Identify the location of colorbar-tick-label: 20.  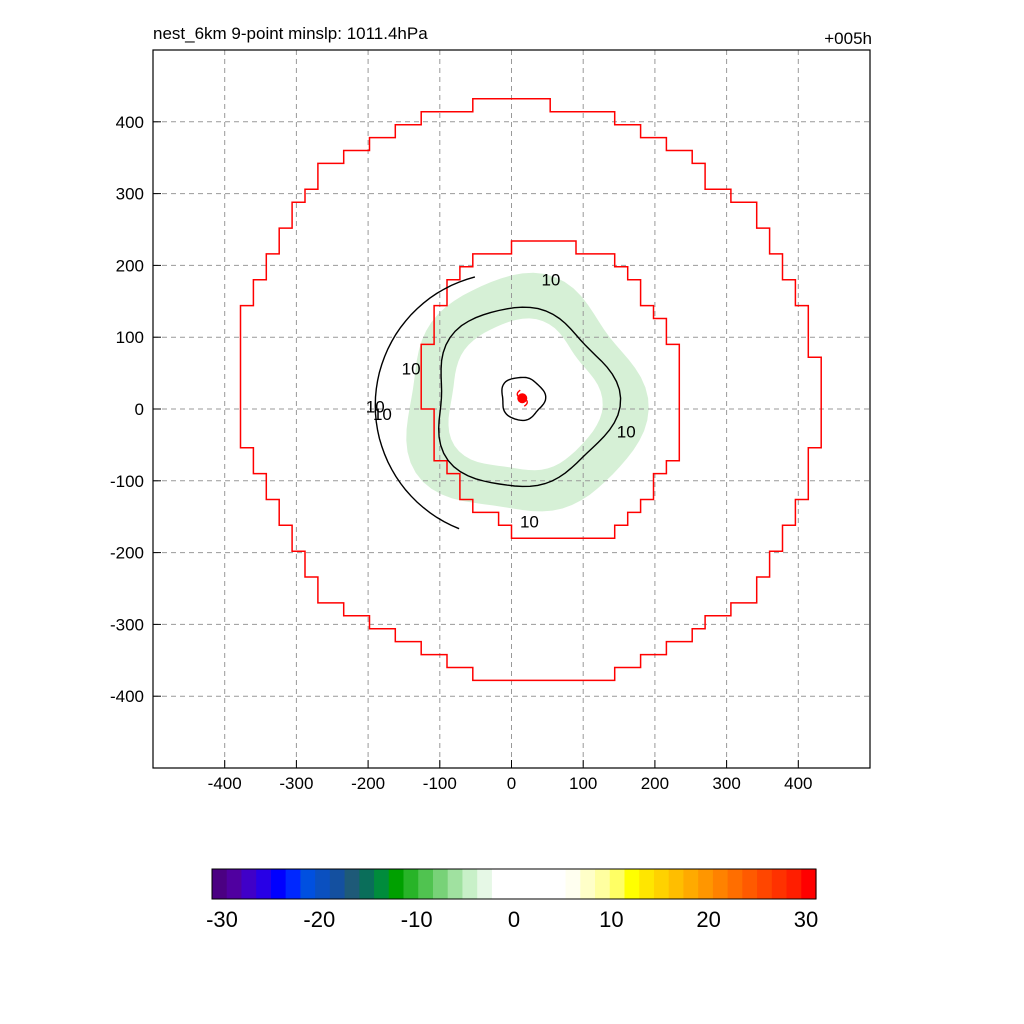
(708, 919).